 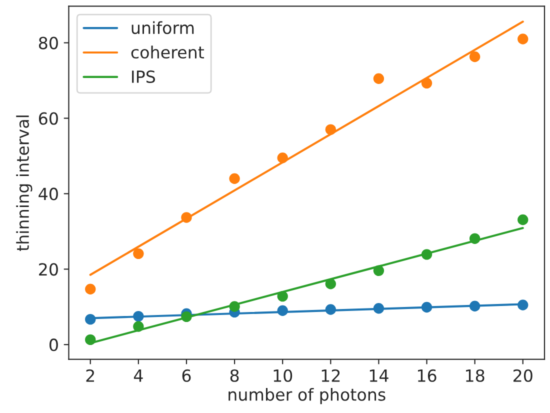 What do you see at coordinates (331, 375) in the screenshot?
I see `x-tick-label: 12` at bounding box center [331, 375].